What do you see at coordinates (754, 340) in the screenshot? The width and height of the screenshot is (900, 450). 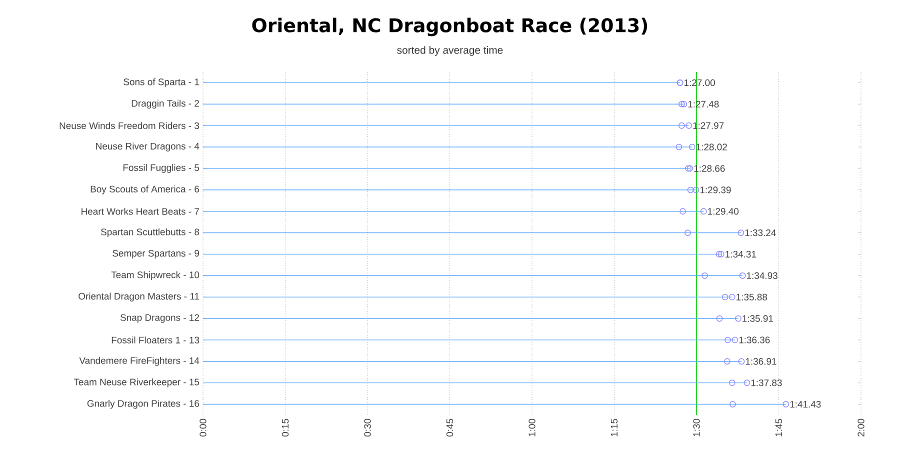 I see `annotation: 1:36.36` at bounding box center [754, 340].